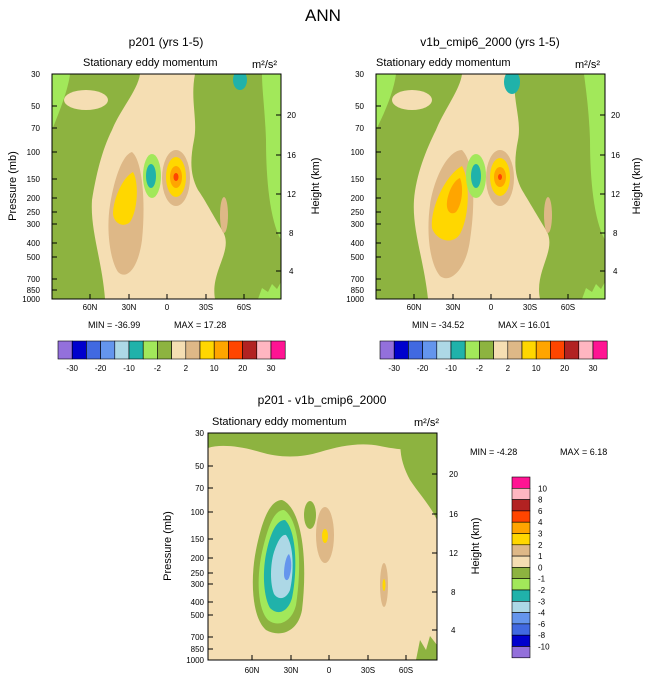 This screenshot has height=683, width=647. I want to click on y-axis-label: Pressure (mb), so click(13, 186).